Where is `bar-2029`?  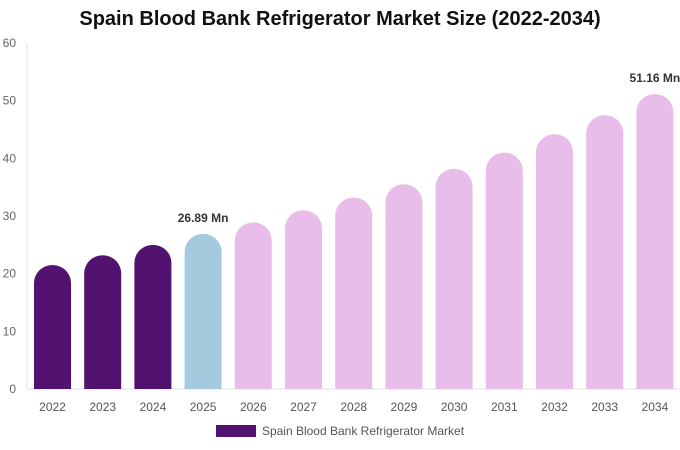
bar-2029 is located at coordinates (404, 286).